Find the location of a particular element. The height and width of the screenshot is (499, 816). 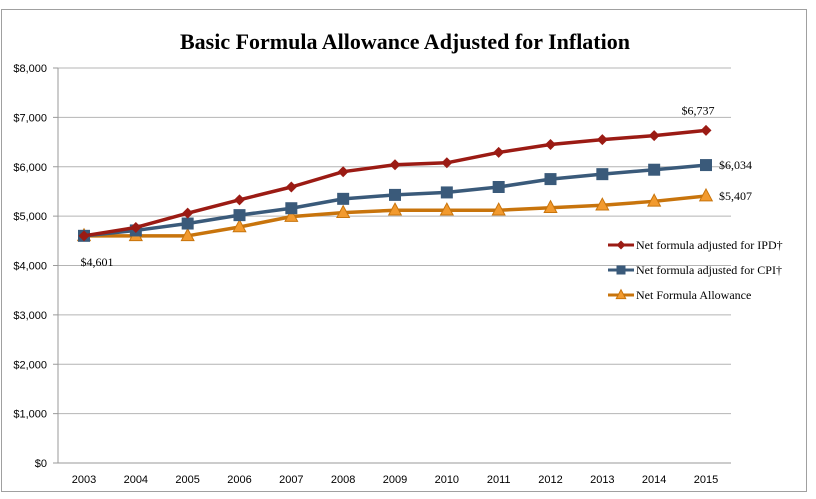

x-tick-label: 2015 is located at coordinates (706, 480).